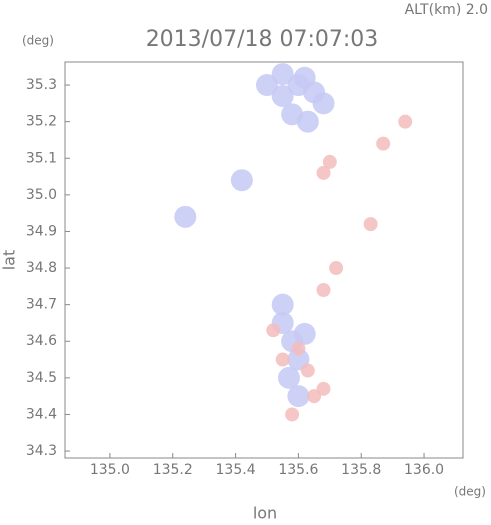  I want to click on chart-title: 2013/07/18 07:07:03, so click(262, 39).